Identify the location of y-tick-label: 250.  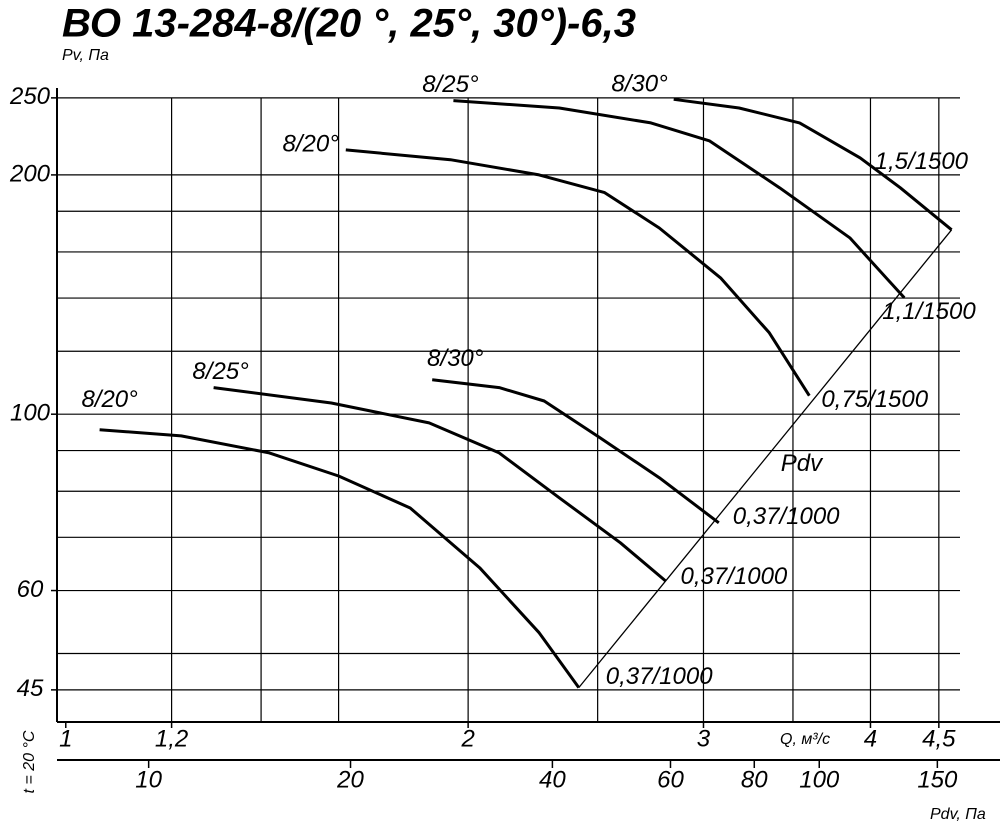
(30, 96).